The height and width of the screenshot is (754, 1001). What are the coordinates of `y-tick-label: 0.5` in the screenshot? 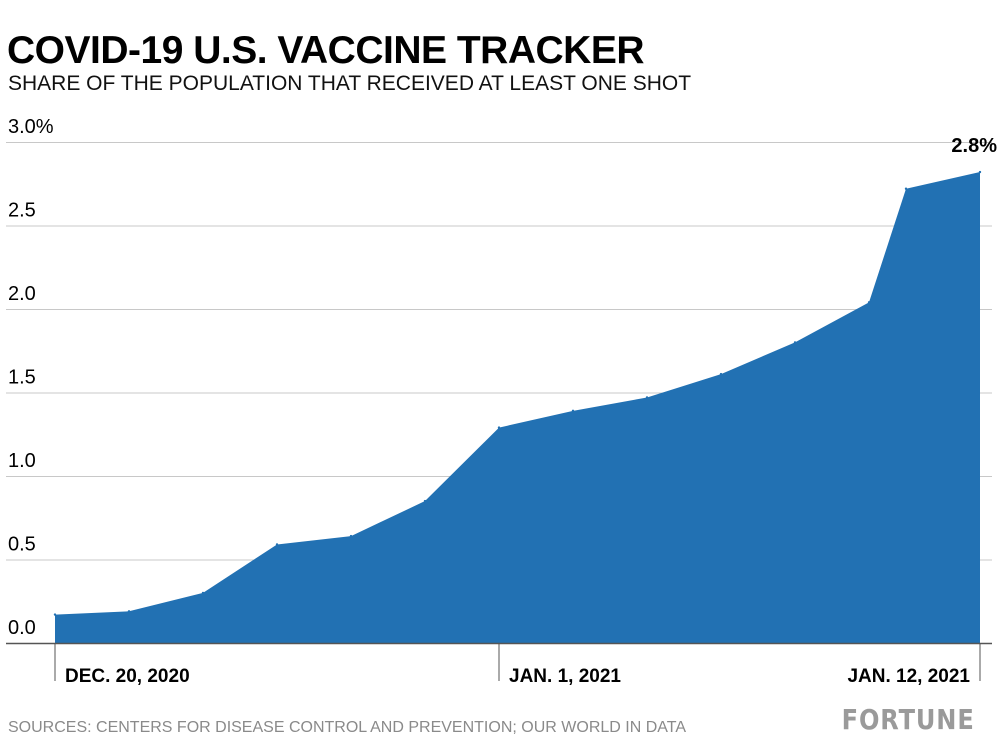 It's located at (22, 545).